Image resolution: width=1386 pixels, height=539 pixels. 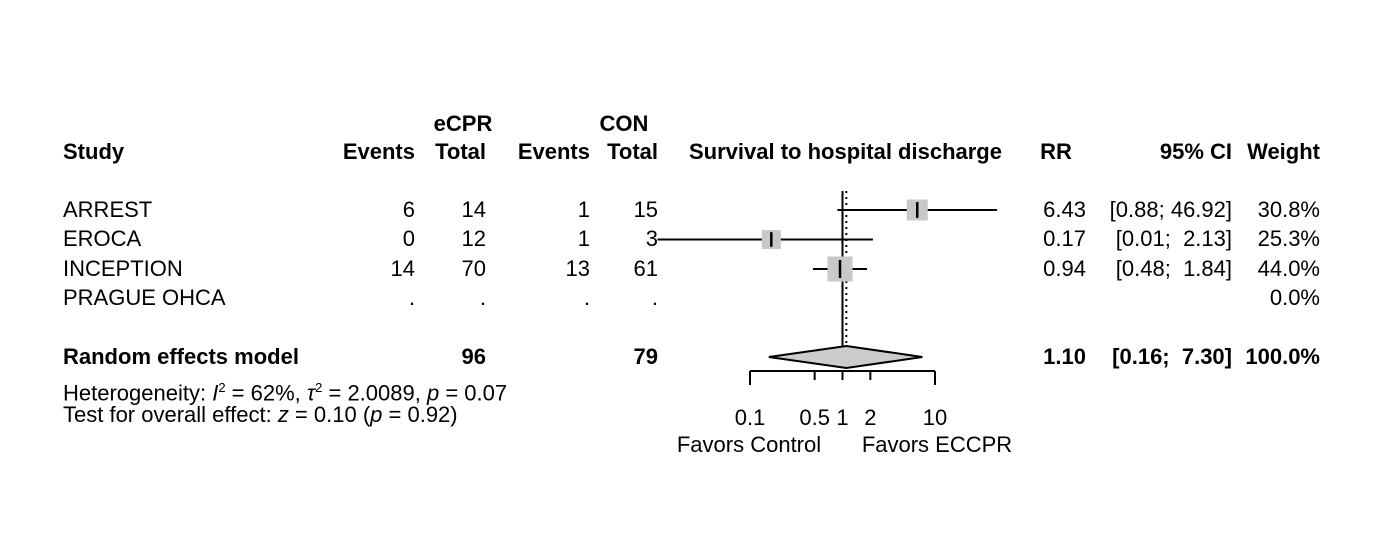 What do you see at coordinates (870, 417) in the screenshot?
I see `x-axis-tick-label: 2` at bounding box center [870, 417].